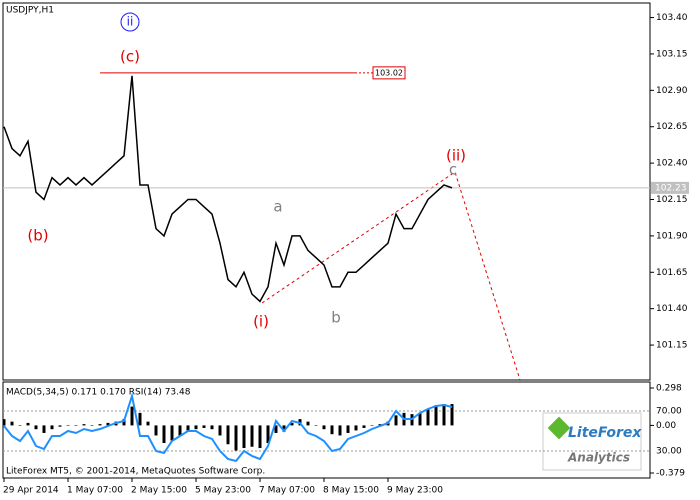 Image resolution: width=700 pixels, height=500 pixels. I want to click on wave-label: ii, so click(130, 22).